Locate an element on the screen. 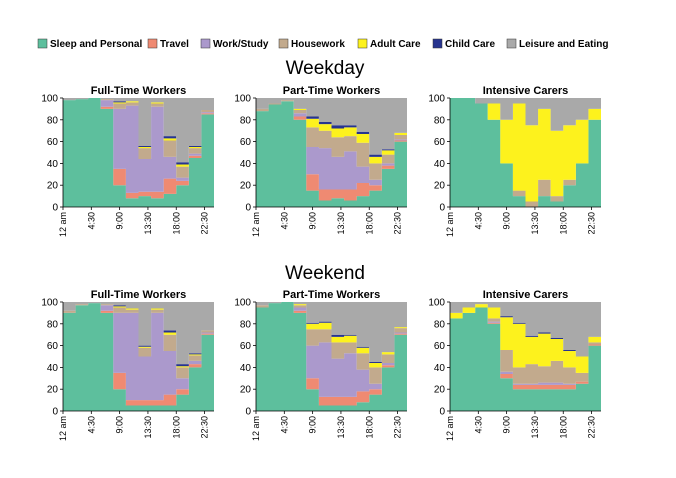 The height and width of the screenshot is (478, 676). legend-swatch-adult-care is located at coordinates (362, 43).